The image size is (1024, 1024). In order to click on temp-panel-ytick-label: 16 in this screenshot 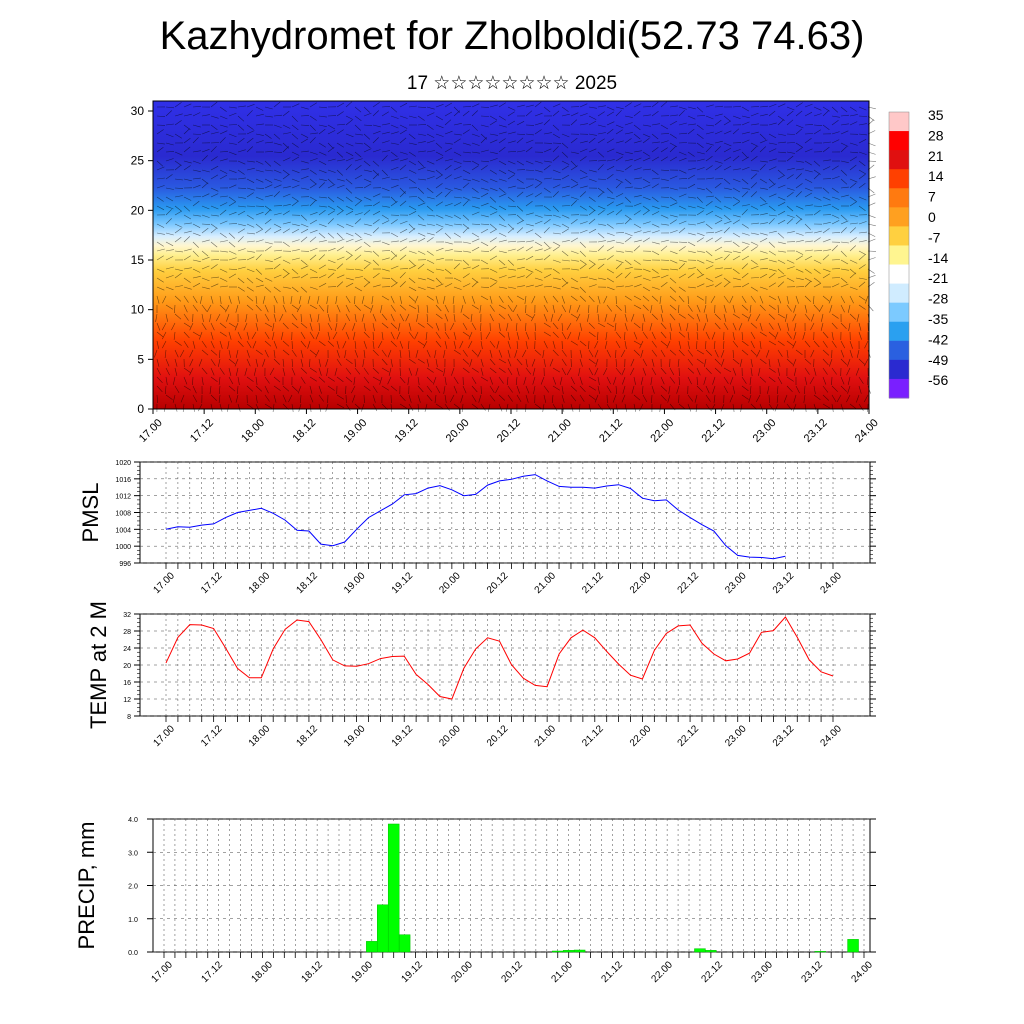, I will do `click(127, 683)`.